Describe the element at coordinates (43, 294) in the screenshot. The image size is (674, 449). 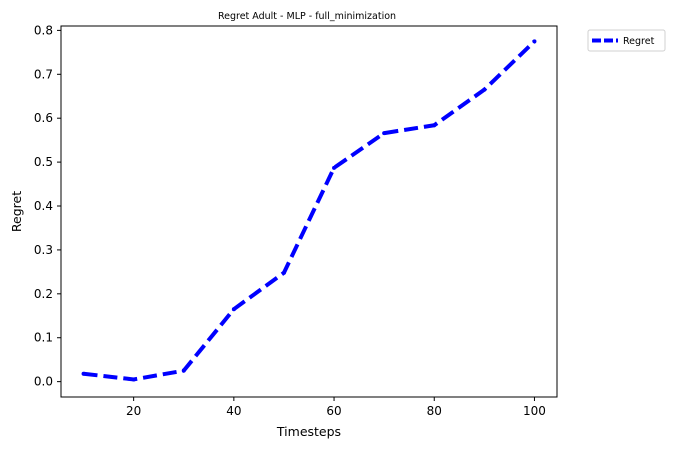
I see `y-tick-label: 0.2` at that location.